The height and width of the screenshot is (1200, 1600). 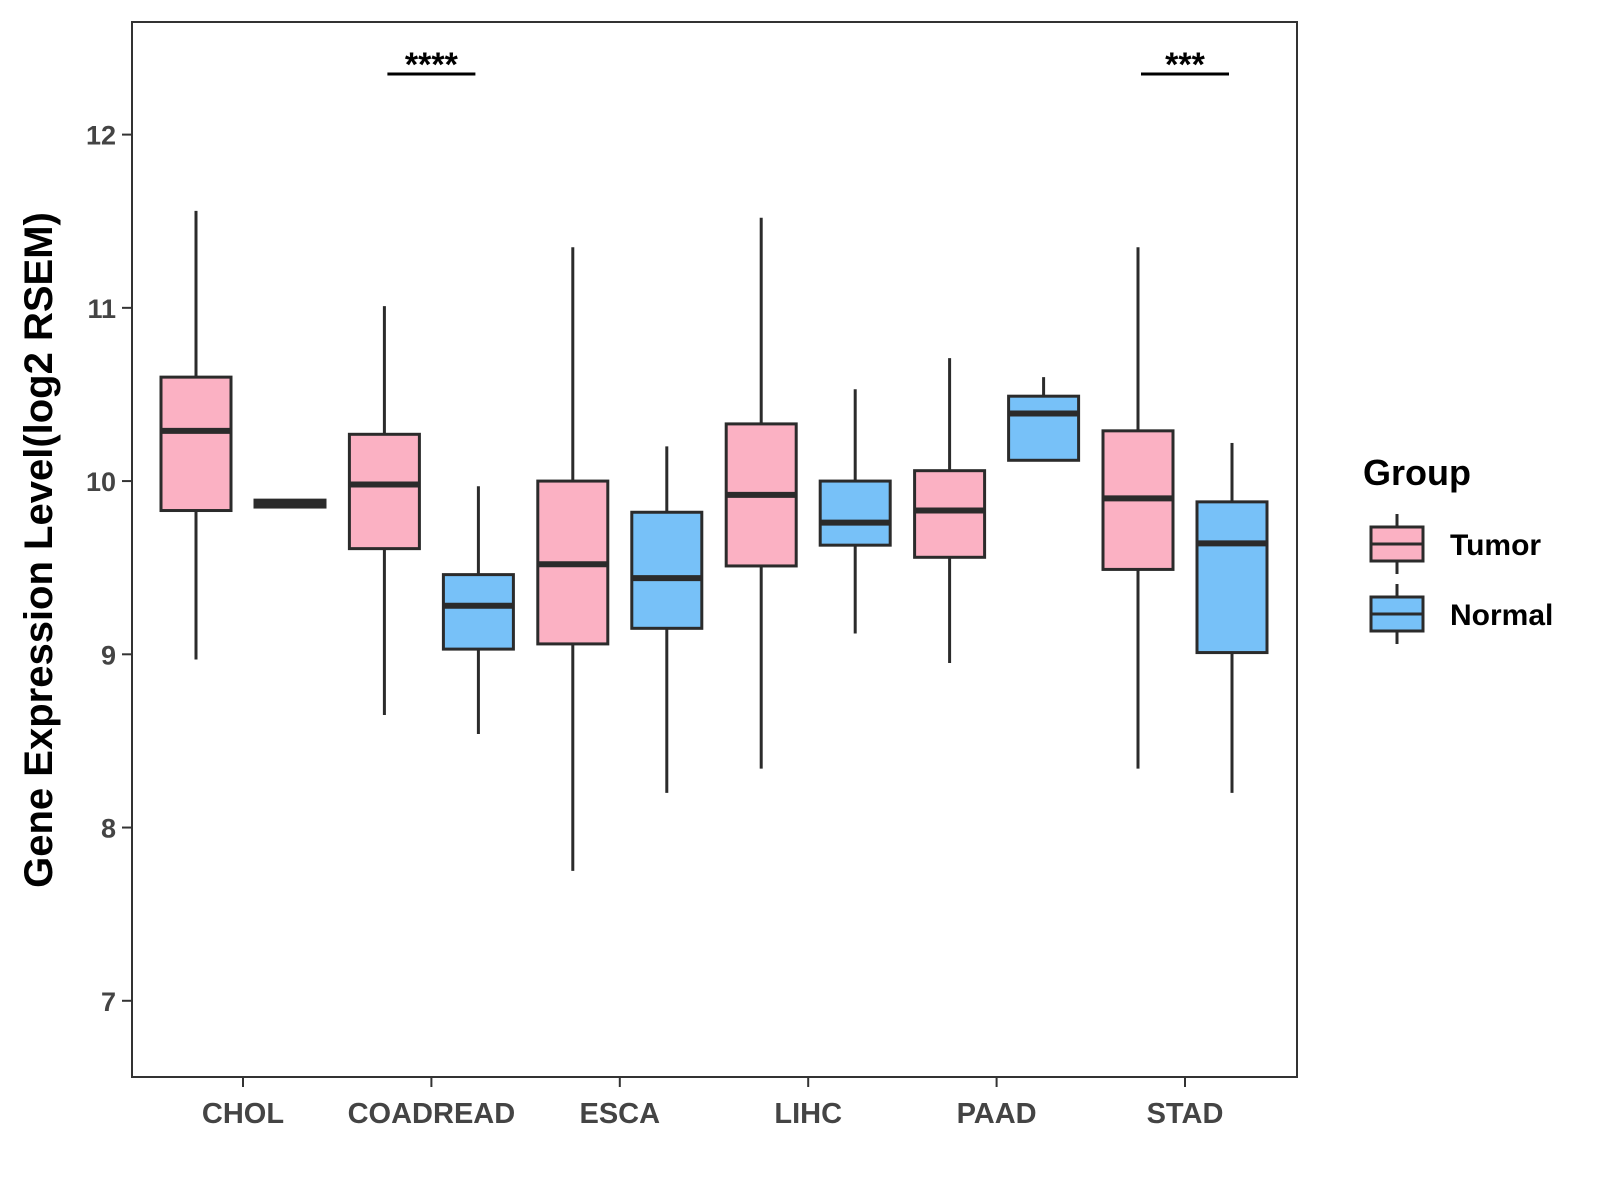 I want to click on y-axis: 7 8 9 10 11 12, so click(x=109, y=569).